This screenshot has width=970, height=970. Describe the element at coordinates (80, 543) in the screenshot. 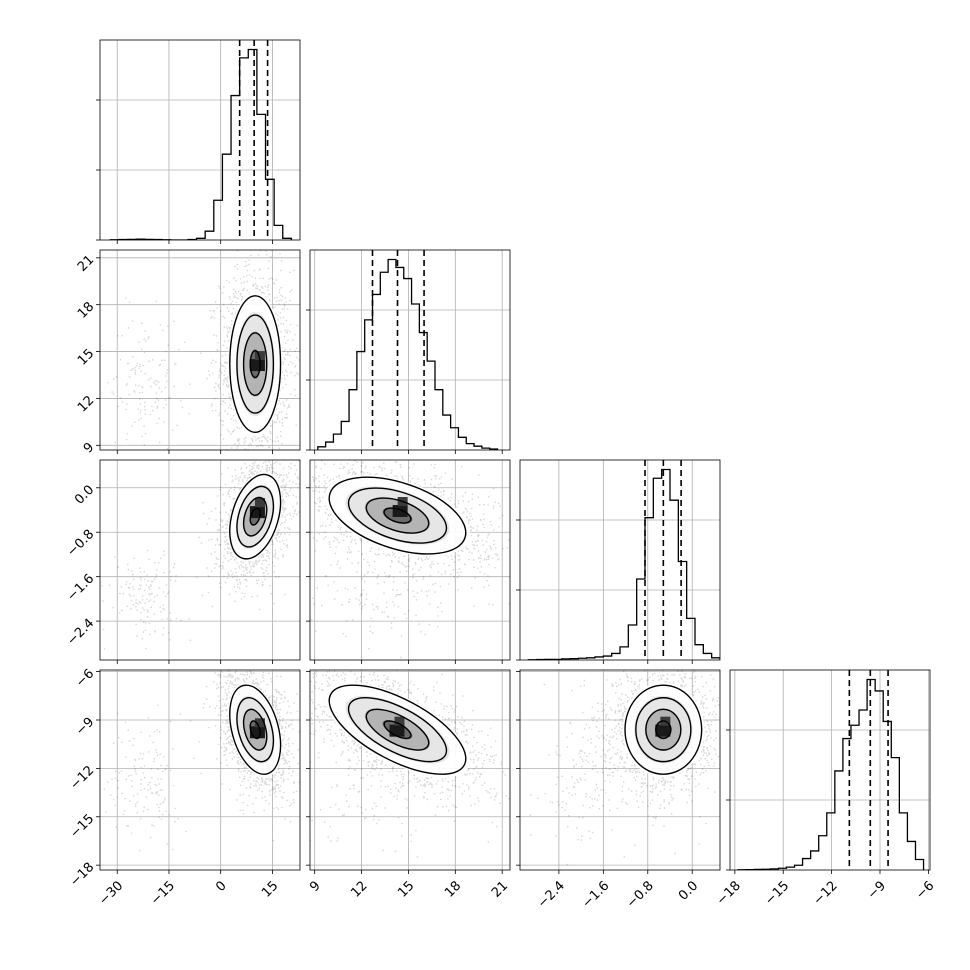

I see `y-tick-label: −0.8` at that location.